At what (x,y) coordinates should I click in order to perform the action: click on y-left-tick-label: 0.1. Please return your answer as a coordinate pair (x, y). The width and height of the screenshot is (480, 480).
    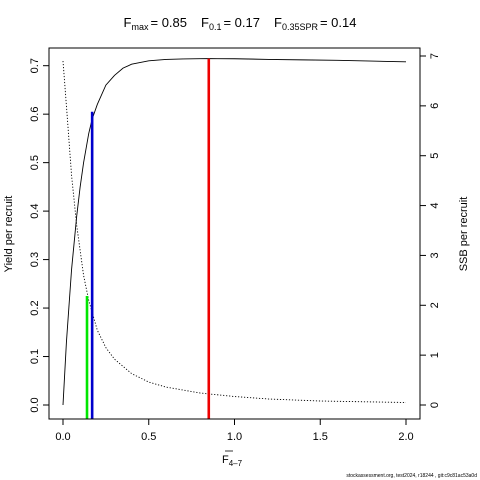
    Looking at the image, I should click on (35, 356).